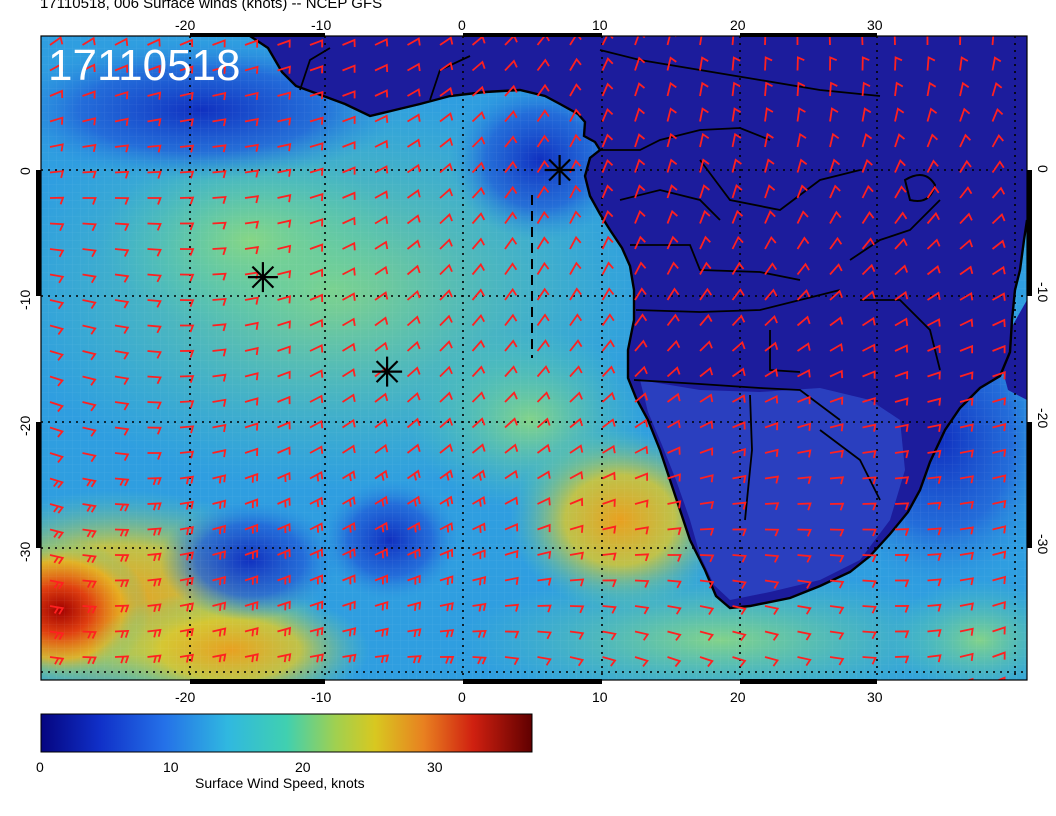 The image size is (1056, 816). What do you see at coordinates (1013, 350) in the screenshot?
I see `madagascar` at bounding box center [1013, 350].